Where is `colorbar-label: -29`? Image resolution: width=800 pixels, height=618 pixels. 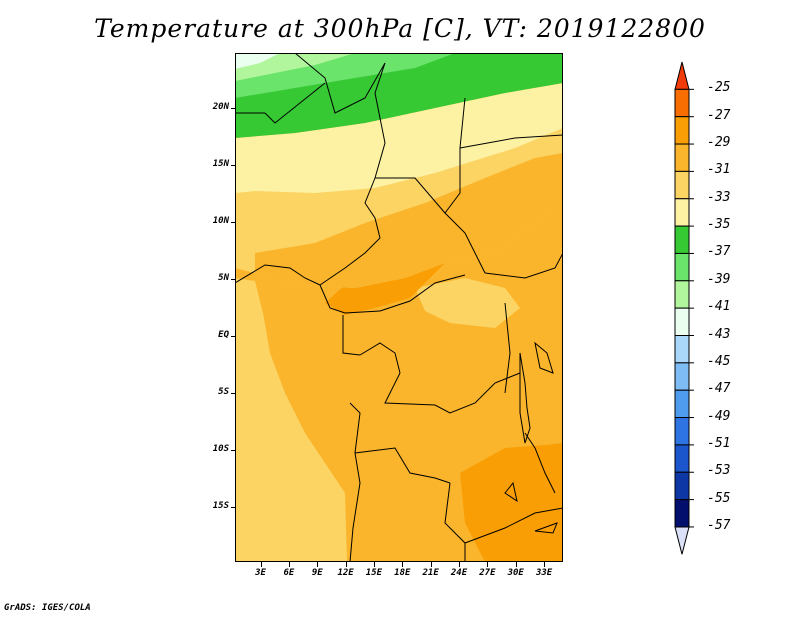 colorbar-label: -29 is located at coordinates (719, 143).